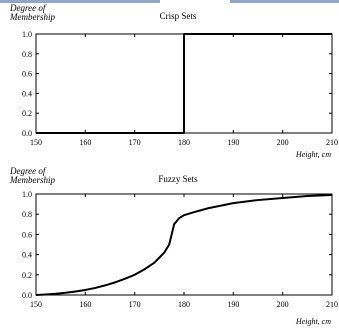 The width and height of the screenshot is (339, 328). What do you see at coordinates (178, 16) in the screenshot?
I see `chart-title: Crisp Sets` at bounding box center [178, 16].